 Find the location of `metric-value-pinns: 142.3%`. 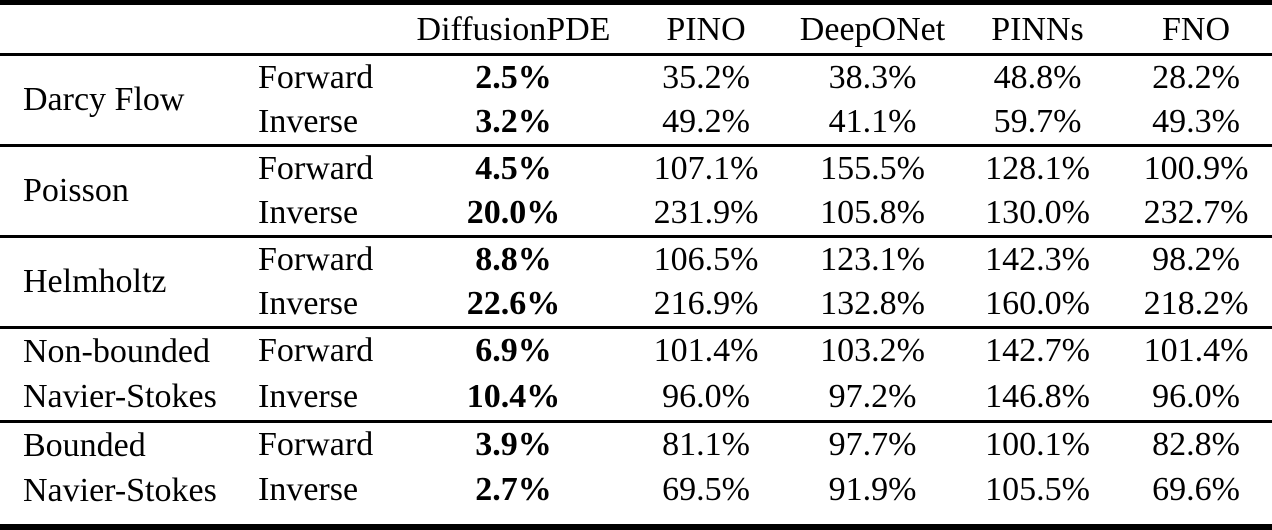

metric-value-pinns: 142.3% is located at coordinates (1037, 259).